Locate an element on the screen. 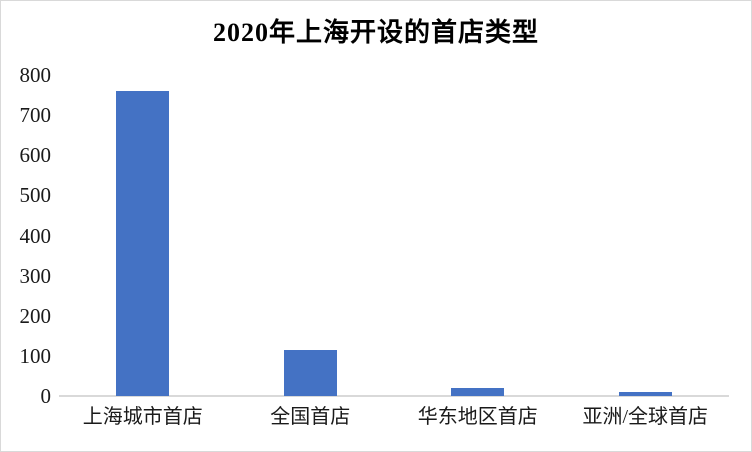 The image size is (752, 452). x-axis-line is located at coordinates (394, 396).